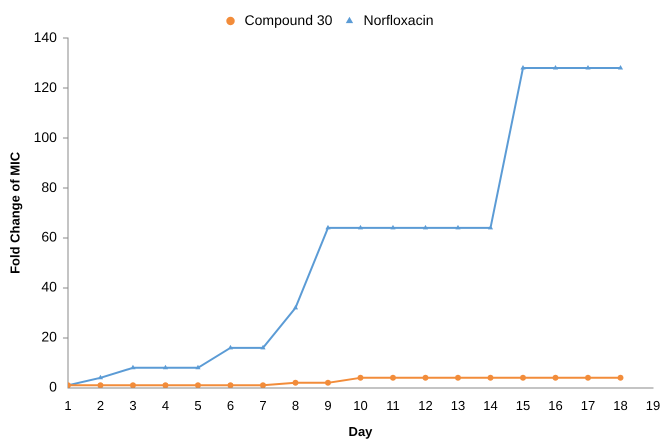 This screenshot has width=669, height=446. What do you see at coordinates (49, 336) in the screenshot?
I see `y-tick-label: 20` at bounding box center [49, 336].